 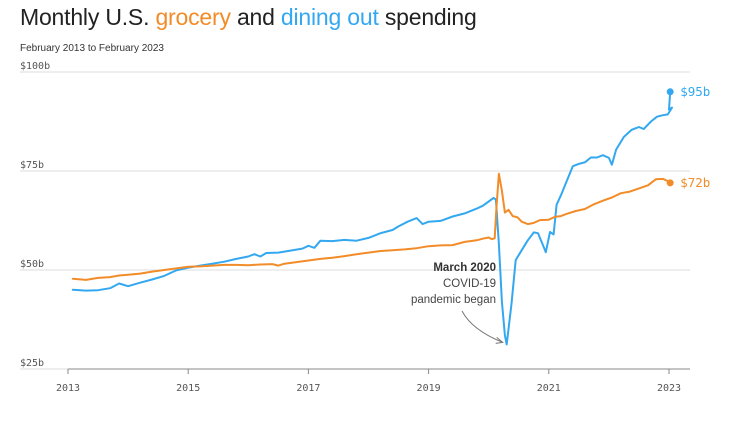 What do you see at coordinates (35, 66) in the screenshot?
I see `y-tick-label-100: $100b` at bounding box center [35, 66].